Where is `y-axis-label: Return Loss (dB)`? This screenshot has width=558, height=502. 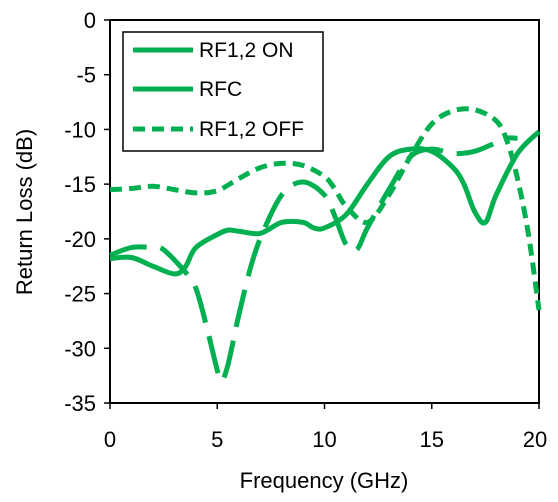 y-axis-label: Return Loss (dB) is located at coordinates (24, 212).